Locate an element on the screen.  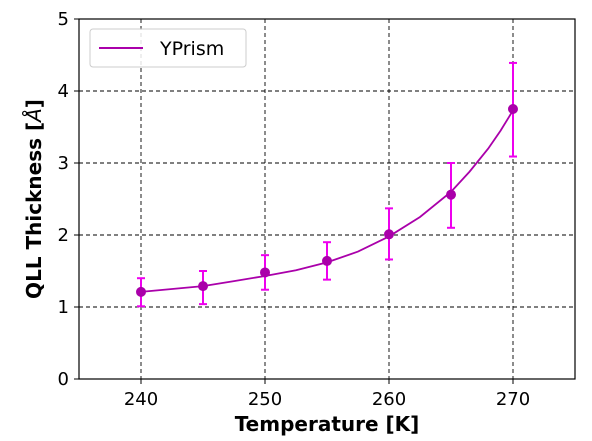
legend: YPrism is located at coordinates (168, 48).